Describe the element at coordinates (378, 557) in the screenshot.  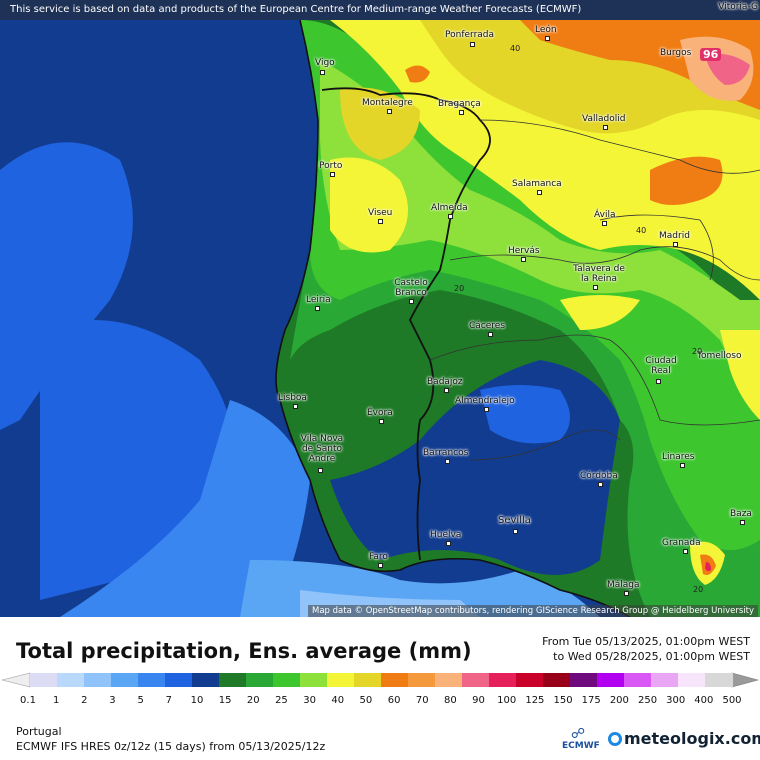
I see `city-label: Faro` at that location.